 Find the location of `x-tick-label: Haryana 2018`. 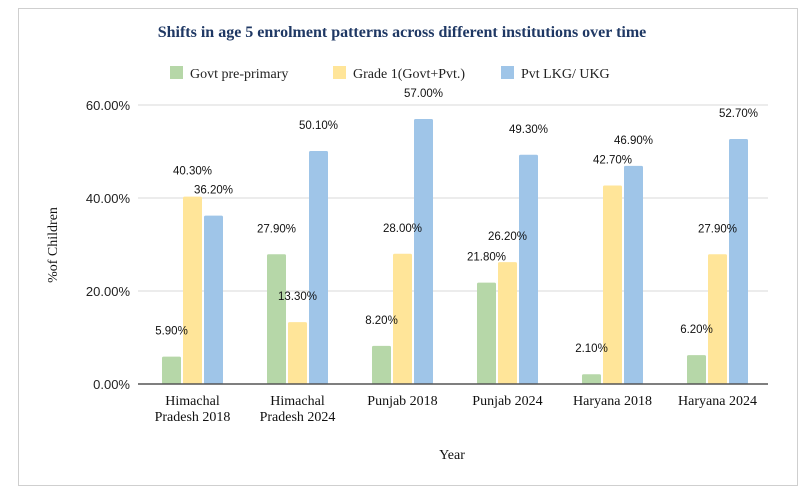

x-tick-label: Haryana 2018 is located at coordinates (612, 401).